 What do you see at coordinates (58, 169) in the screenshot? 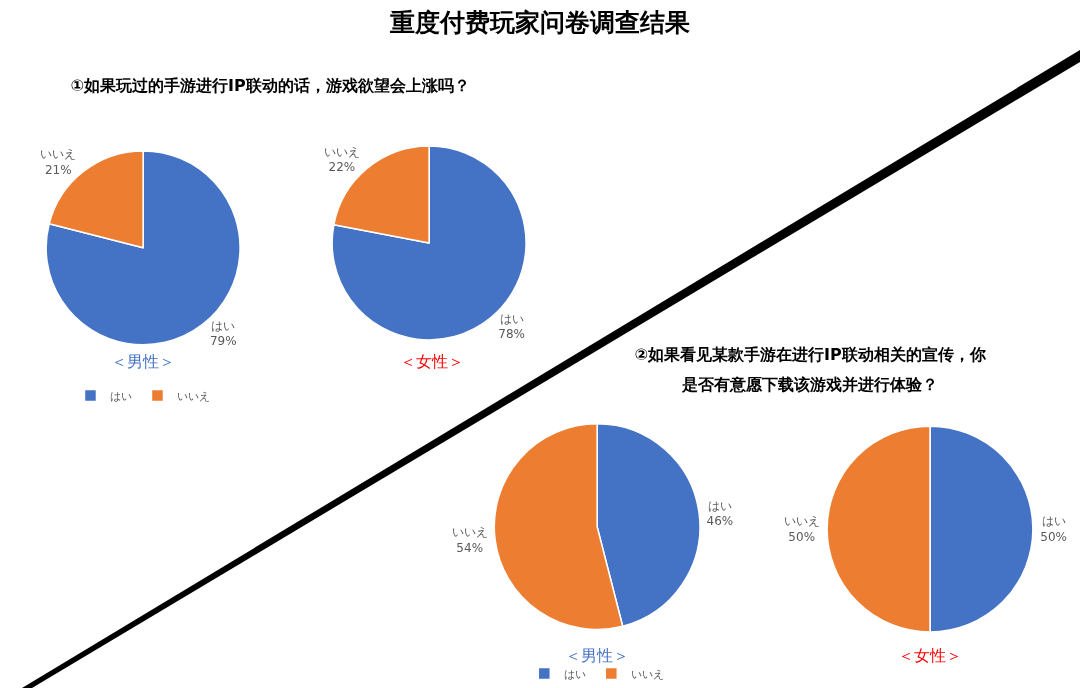
I see `data-label: 21%` at bounding box center [58, 169].